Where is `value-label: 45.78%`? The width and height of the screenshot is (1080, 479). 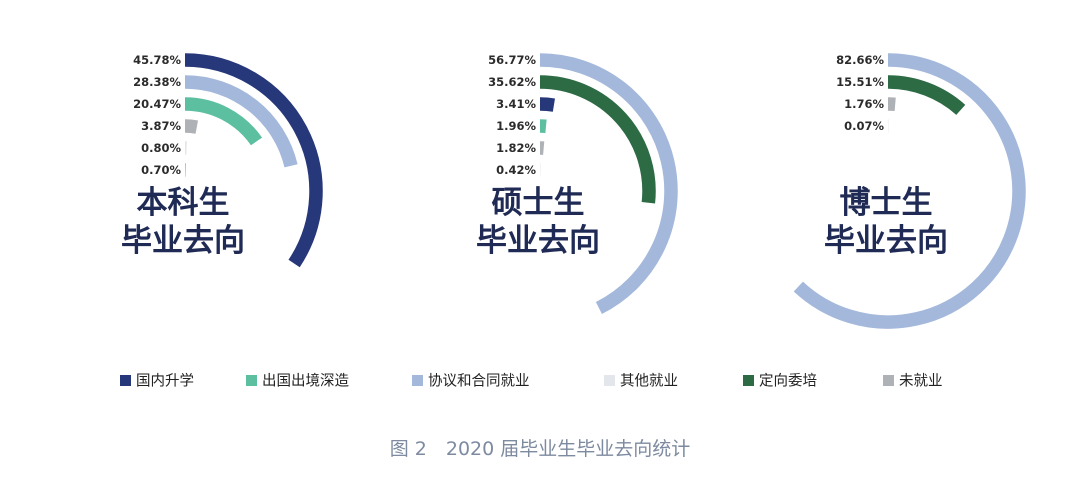 value-label: 45.78% is located at coordinates (157, 60).